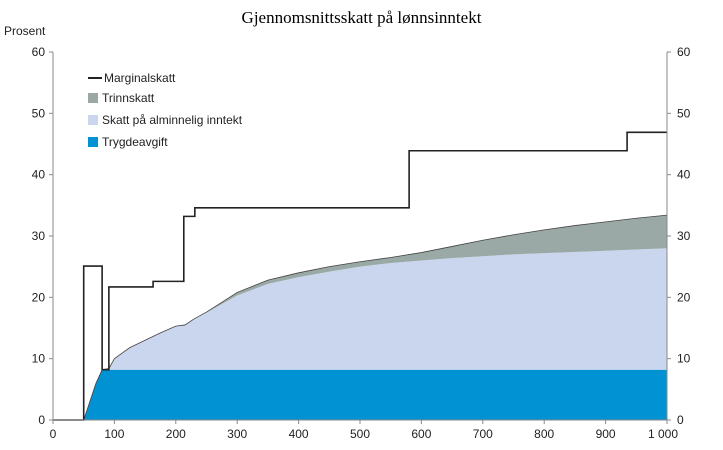 This screenshot has height=450, width=723. What do you see at coordinates (176, 434) in the screenshot?
I see `x-tick-label: 200` at bounding box center [176, 434].